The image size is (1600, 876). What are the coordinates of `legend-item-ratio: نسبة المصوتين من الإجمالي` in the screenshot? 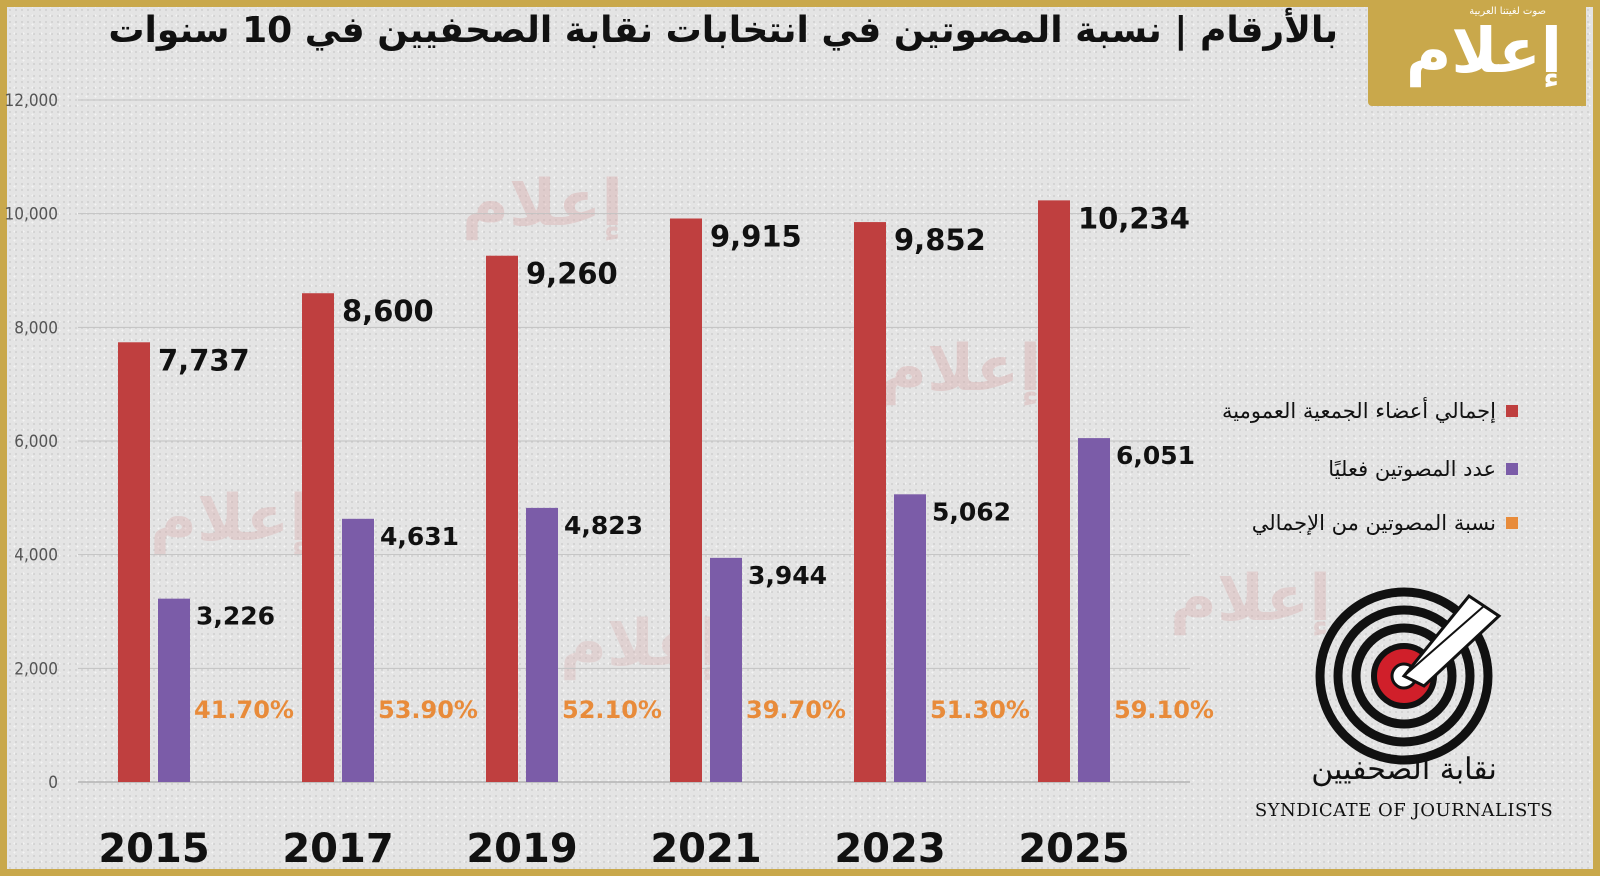 It's located at (1385, 523).